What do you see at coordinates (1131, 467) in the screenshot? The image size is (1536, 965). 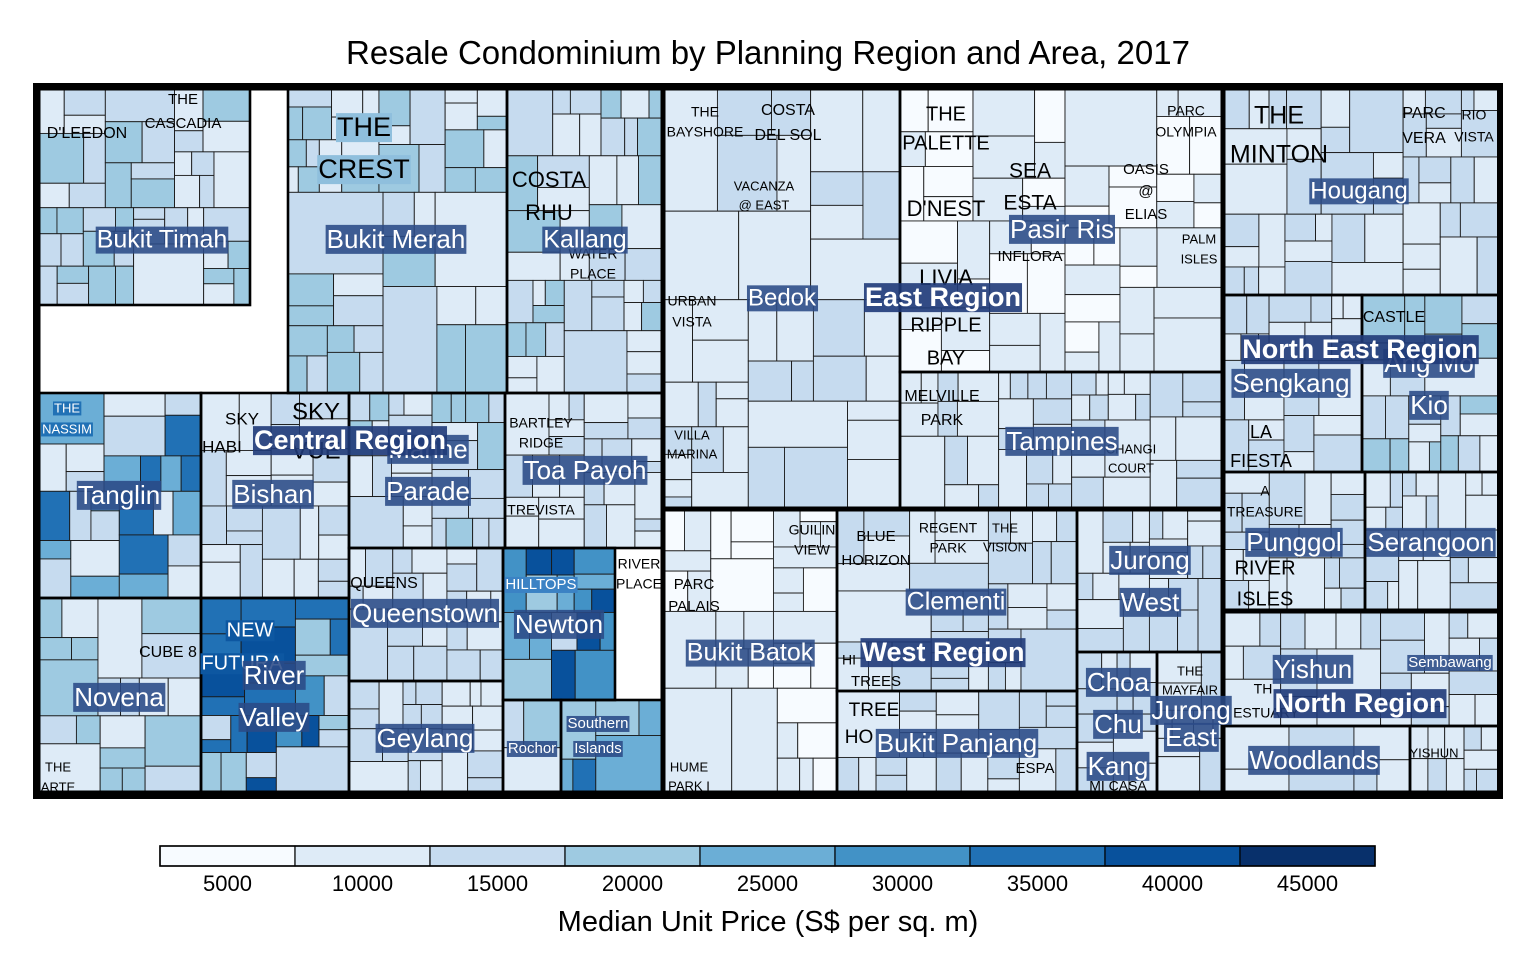 I see `project-label-changi-court: COURT` at bounding box center [1131, 467].